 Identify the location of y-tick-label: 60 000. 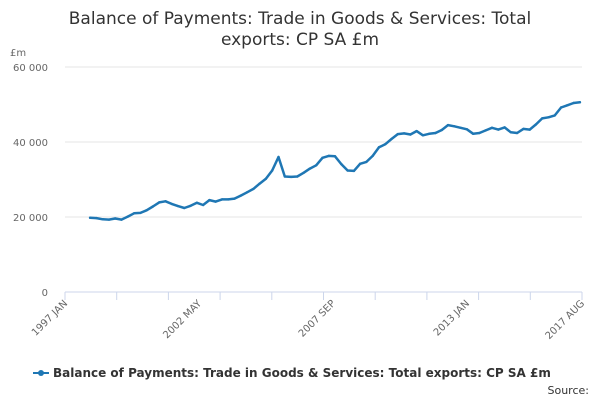
(30, 68).